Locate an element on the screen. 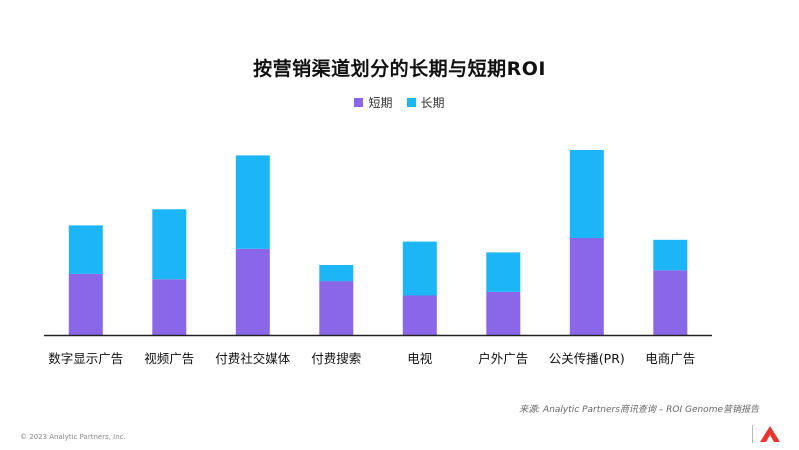 The height and width of the screenshot is (450, 799). legend-label-long: 长期 is located at coordinates (432, 103).